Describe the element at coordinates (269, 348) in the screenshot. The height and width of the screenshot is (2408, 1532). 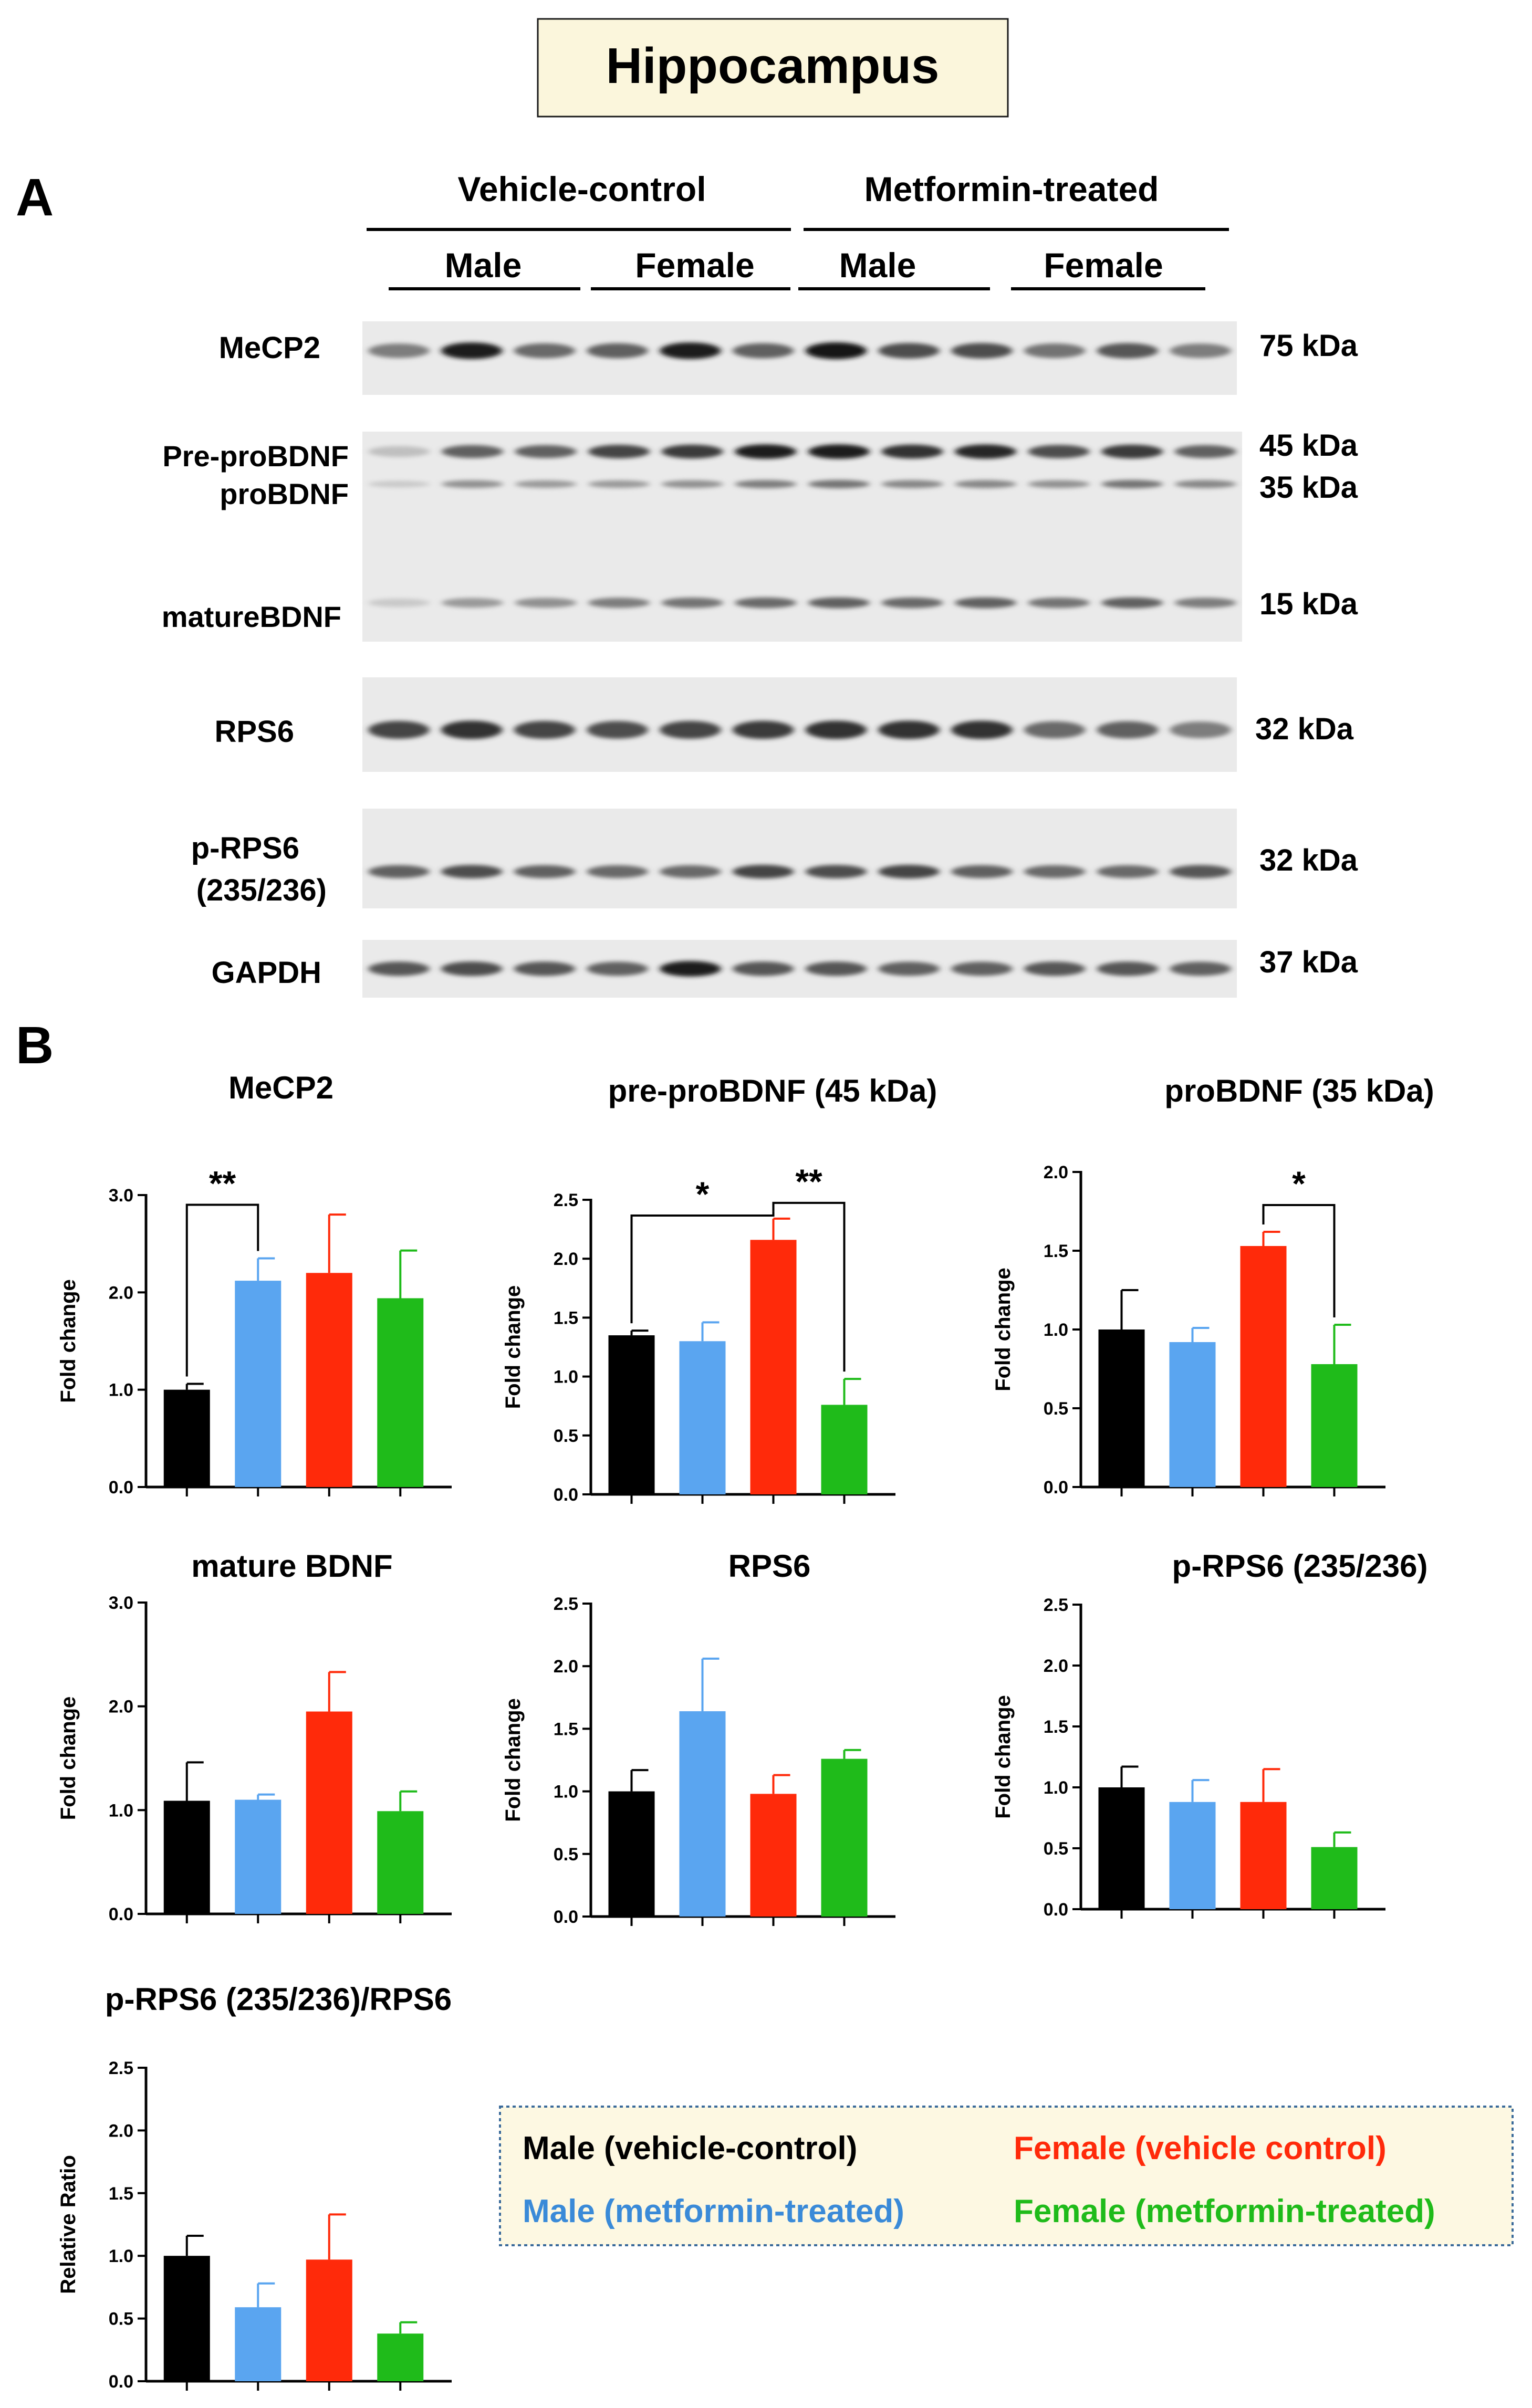
I see `blot-label-mecp2: MeCP2` at that location.